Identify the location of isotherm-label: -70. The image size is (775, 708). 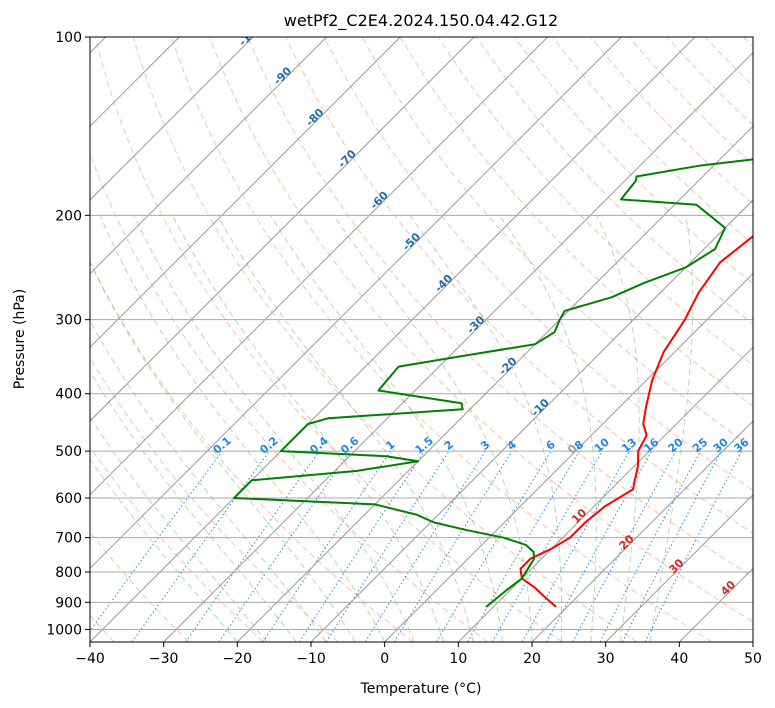
(346, 158).